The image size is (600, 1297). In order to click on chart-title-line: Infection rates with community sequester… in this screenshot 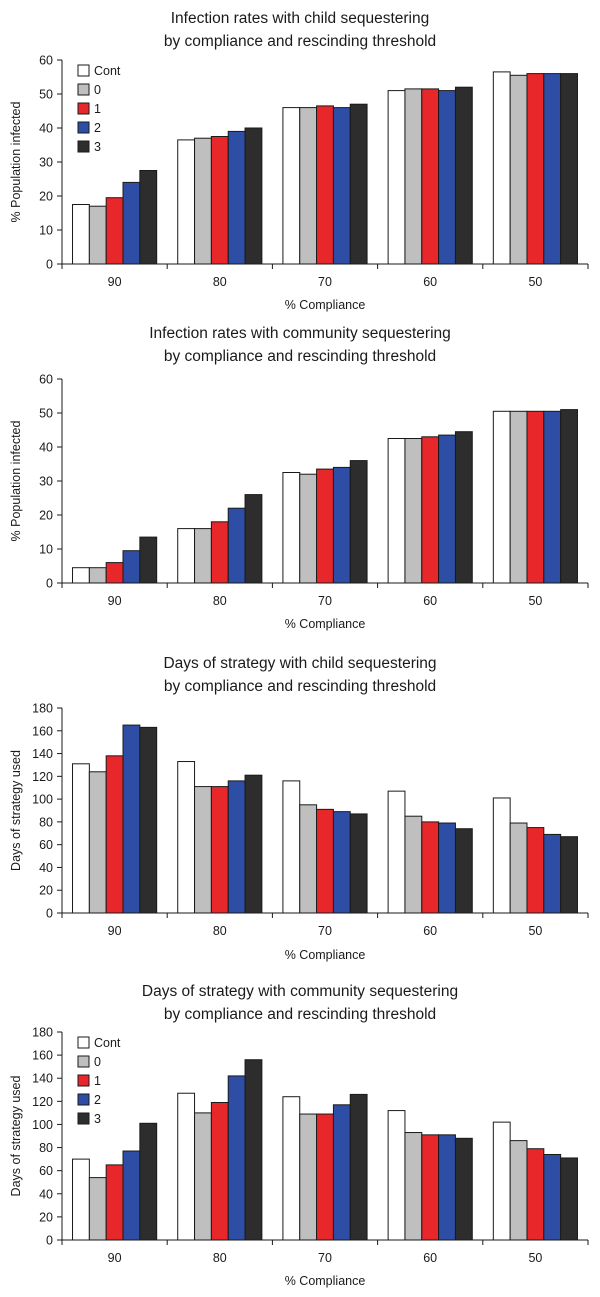, I will do `click(300, 333)`.